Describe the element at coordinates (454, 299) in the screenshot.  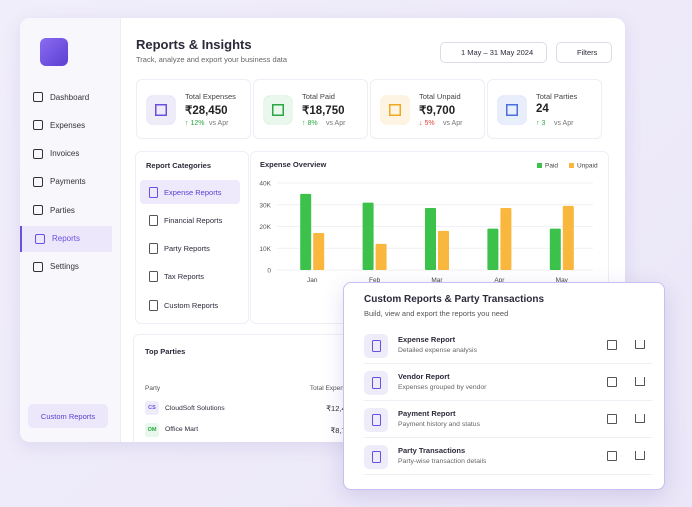
I see `card-title: Custom Reports & Party Transactions` at that location.